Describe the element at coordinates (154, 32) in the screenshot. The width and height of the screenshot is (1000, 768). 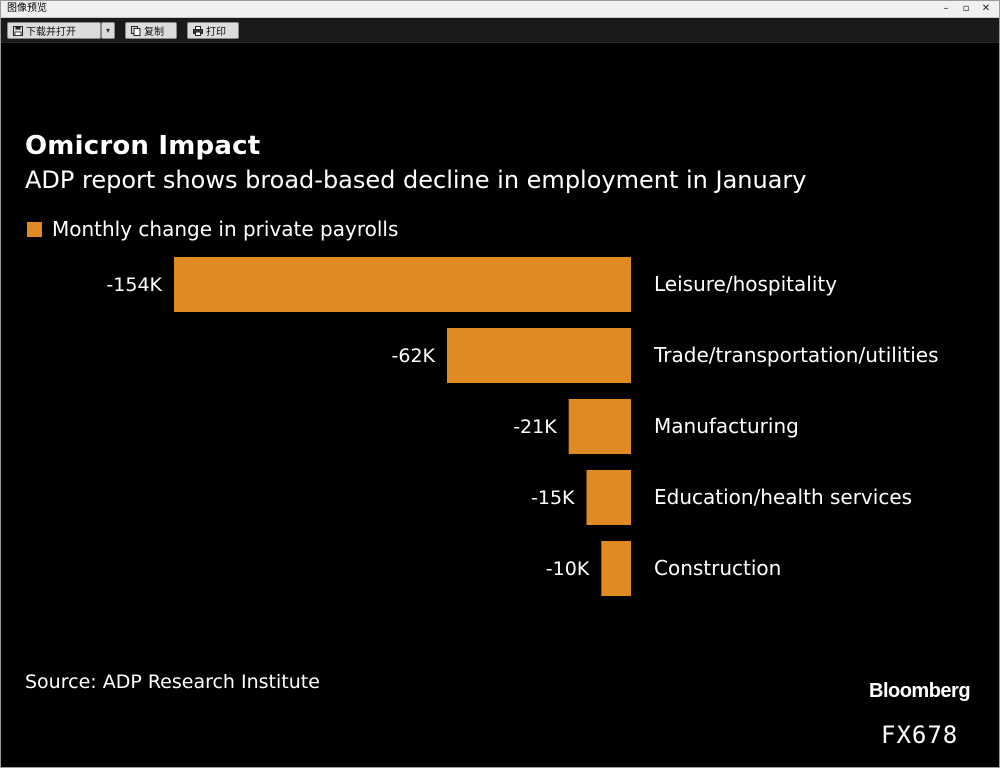
I see `copy-label: 复制` at that location.